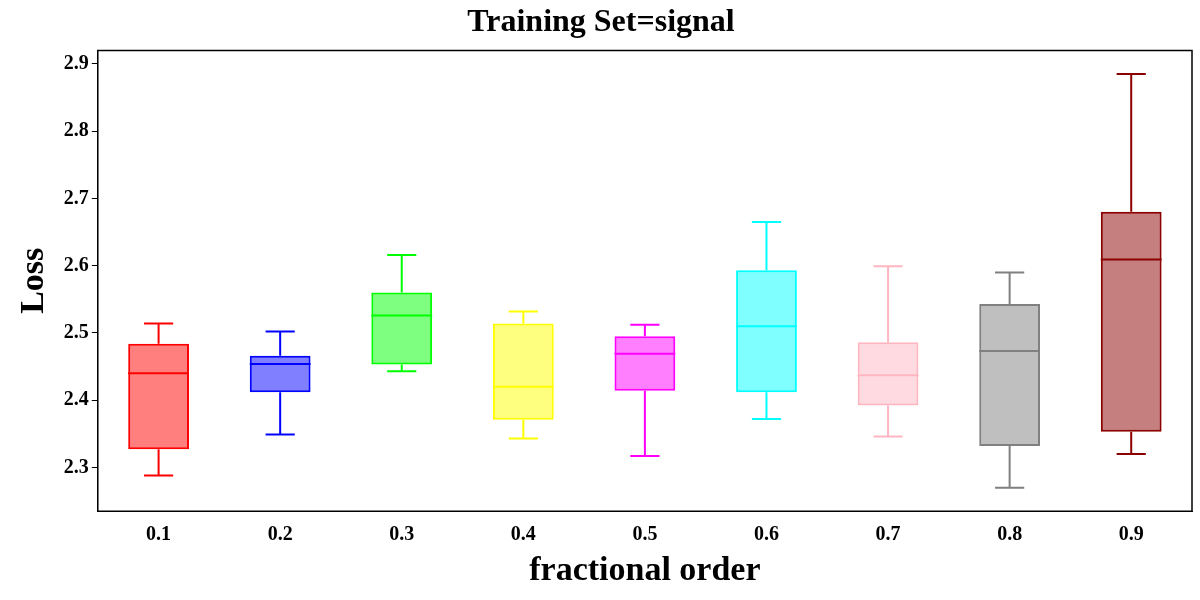  What do you see at coordinates (888, 533) in the screenshot?
I see `x-tick-label: 0.7` at bounding box center [888, 533].